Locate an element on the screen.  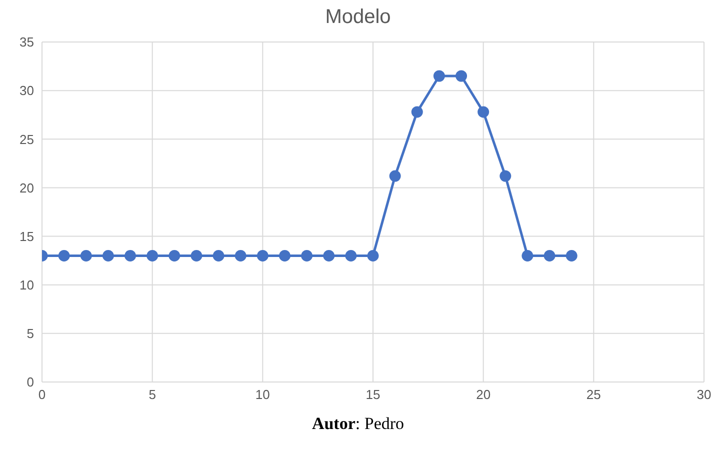
x-tick-label: 10 is located at coordinates (262, 394).